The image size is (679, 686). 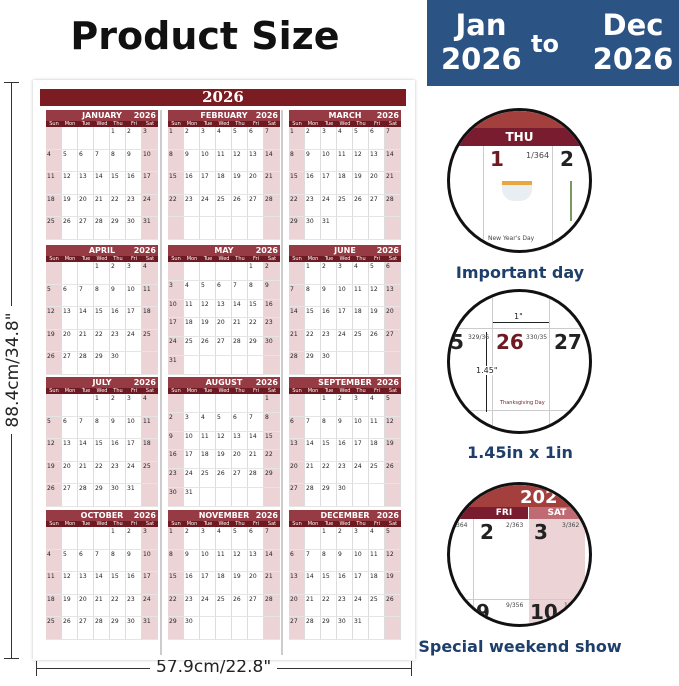 I want to click on month-header: JULY 2026, so click(x=102, y=382).